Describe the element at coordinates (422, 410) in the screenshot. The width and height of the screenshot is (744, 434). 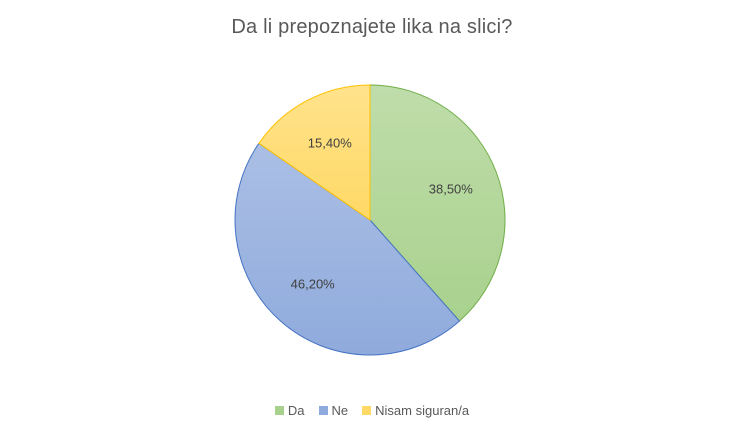
I see `legend-label-nisam-siguran: Nisam siguran/a` at that location.